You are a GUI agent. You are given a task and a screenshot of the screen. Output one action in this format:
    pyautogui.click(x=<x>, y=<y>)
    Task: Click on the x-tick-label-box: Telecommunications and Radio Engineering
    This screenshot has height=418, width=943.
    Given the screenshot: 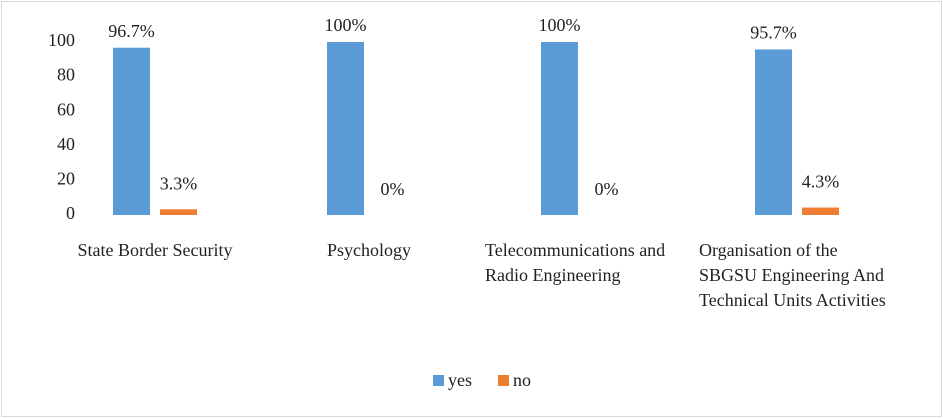 What is the action you would take?
    pyautogui.click(x=583, y=263)
    